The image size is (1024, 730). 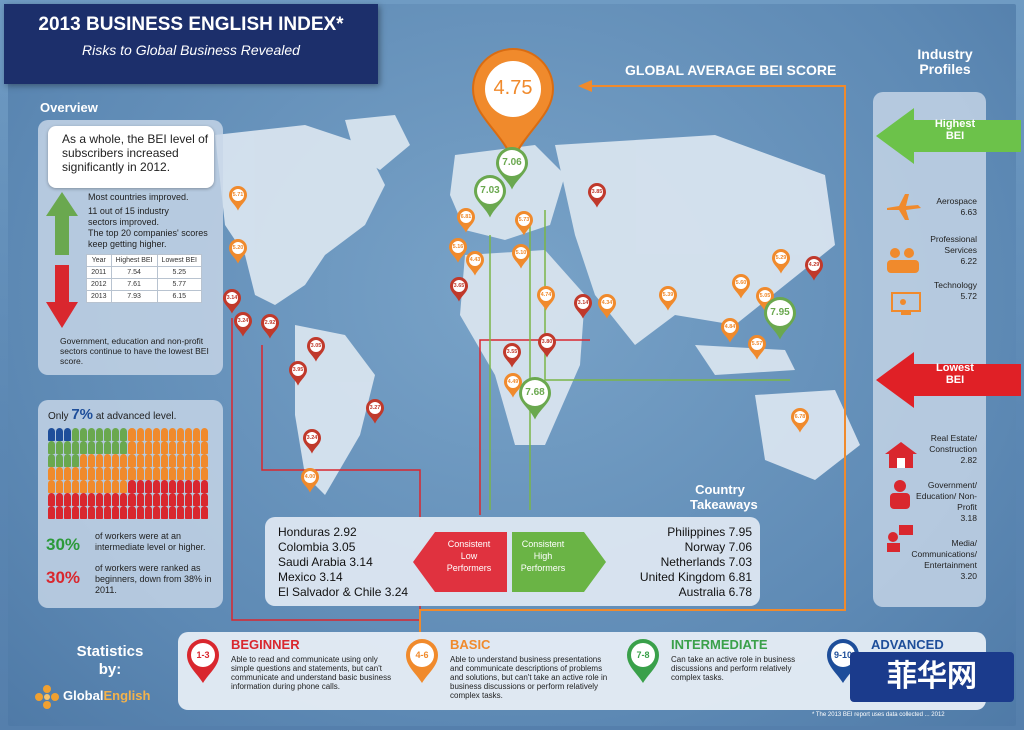 What do you see at coordinates (814, 264) in the screenshot?
I see `pin-value: 4.29` at bounding box center [814, 264].